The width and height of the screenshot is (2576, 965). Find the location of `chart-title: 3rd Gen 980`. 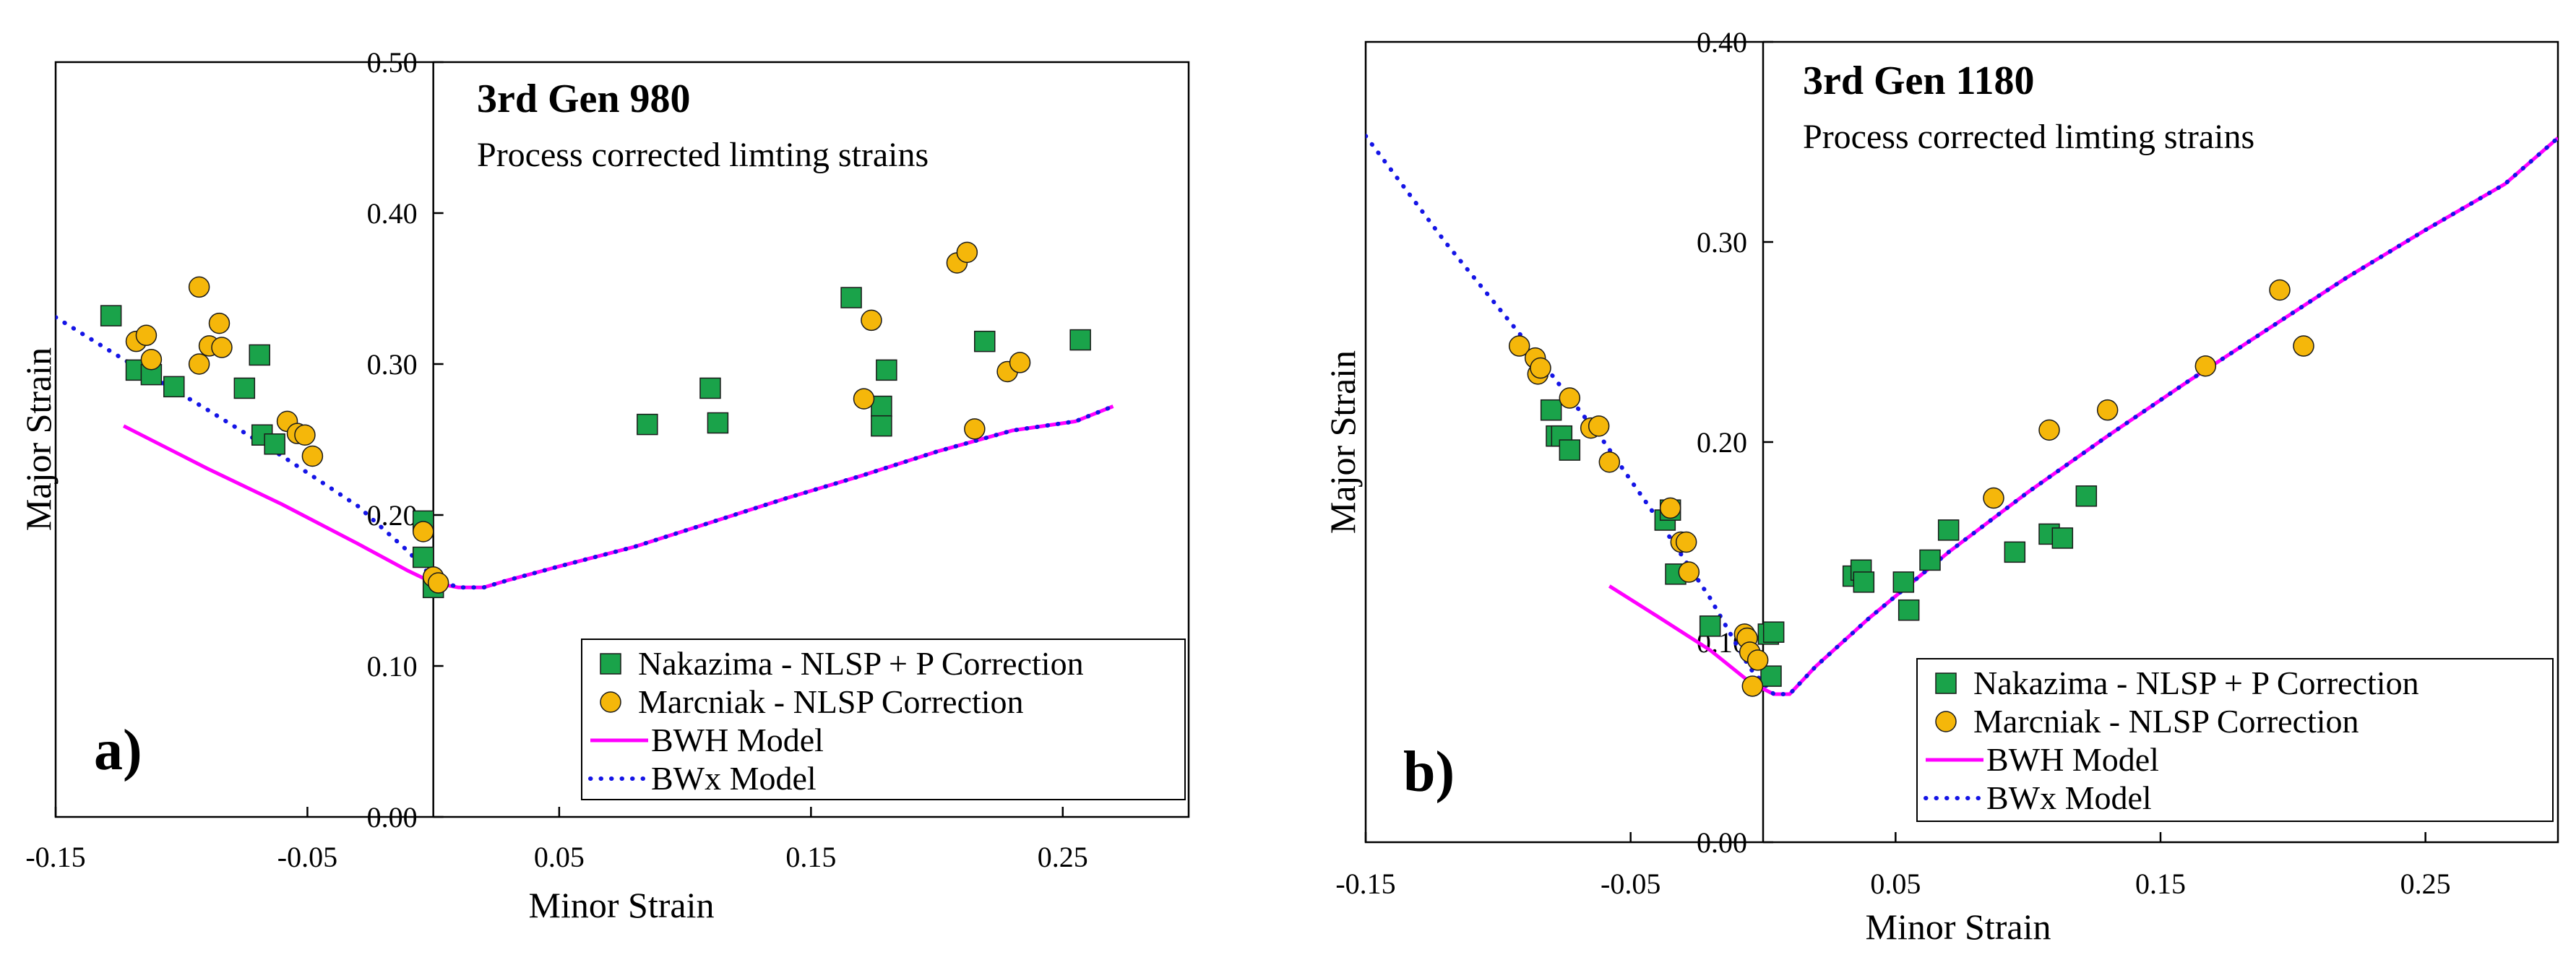

chart-title: 3rd Gen 980 is located at coordinates (584, 99).